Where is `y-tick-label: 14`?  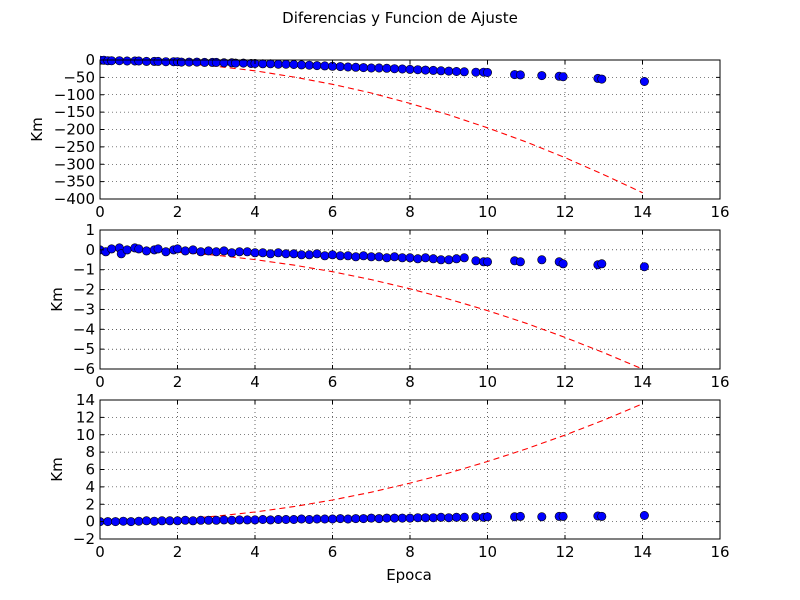
y-tick-label: 14 is located at coordinates (85, 400).